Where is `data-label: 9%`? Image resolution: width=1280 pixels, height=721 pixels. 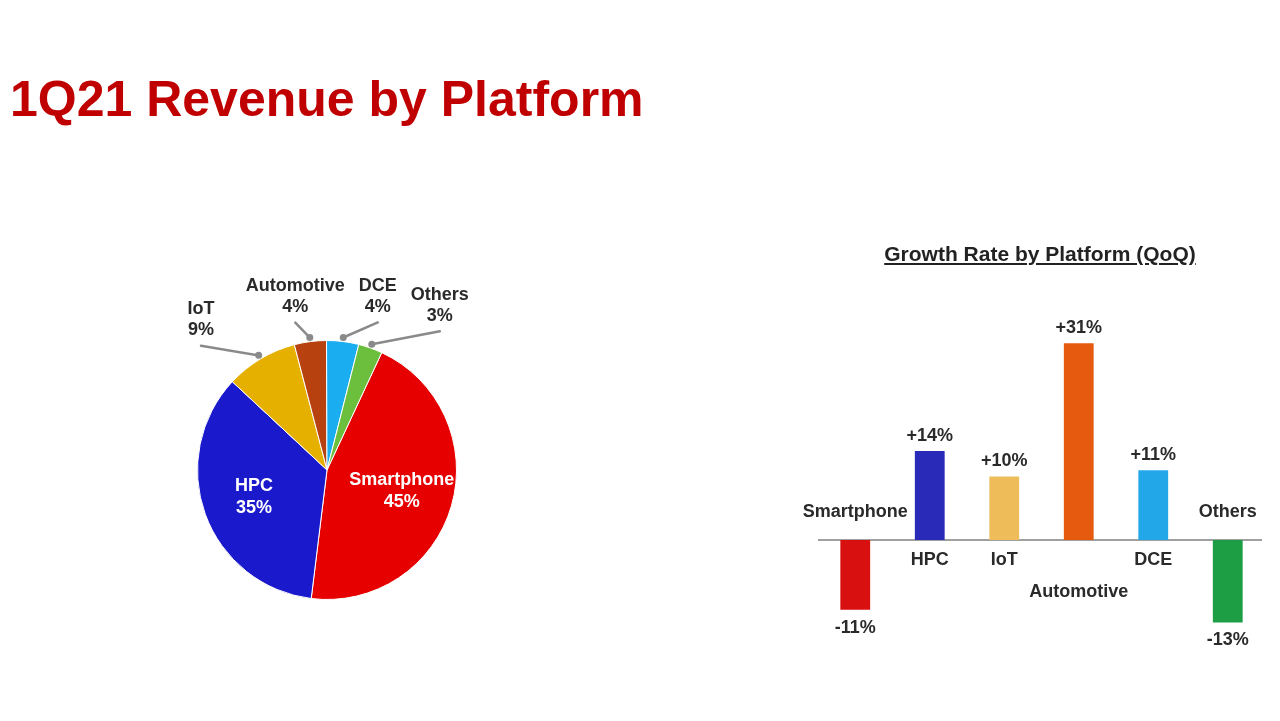 data-label: 9% is located at coordinates (201, 329).